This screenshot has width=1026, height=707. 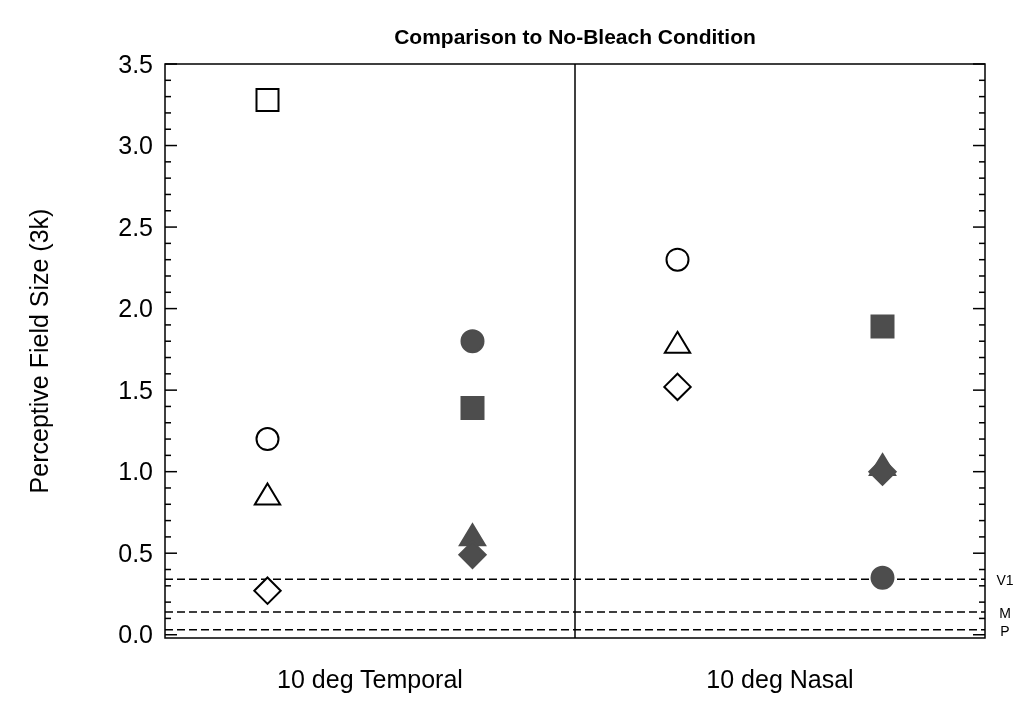 What do you see at coordinates (39, 351) in the screenshot?
I see `y-axis-title: Perceptive Field Size (3k)` at bounding box center [39, 351].